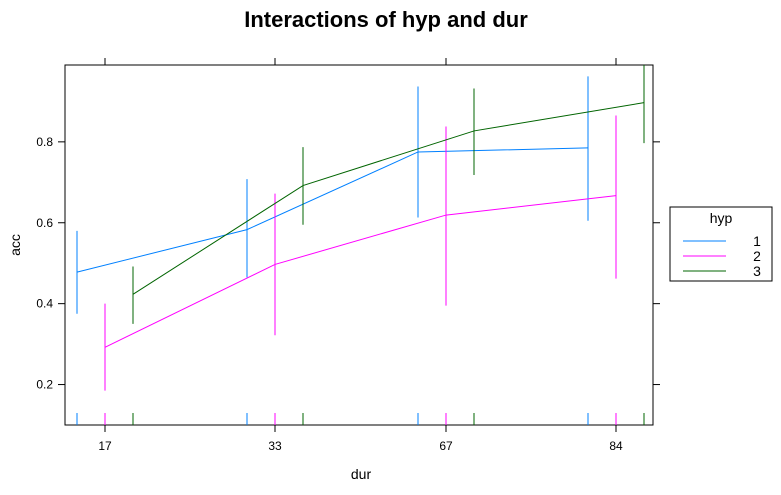 The width and height of the screenshot is (781, 495). Describe the element at coordinates (446, 446) in the screenshot. I see `x-tick-label: 67` at that location.